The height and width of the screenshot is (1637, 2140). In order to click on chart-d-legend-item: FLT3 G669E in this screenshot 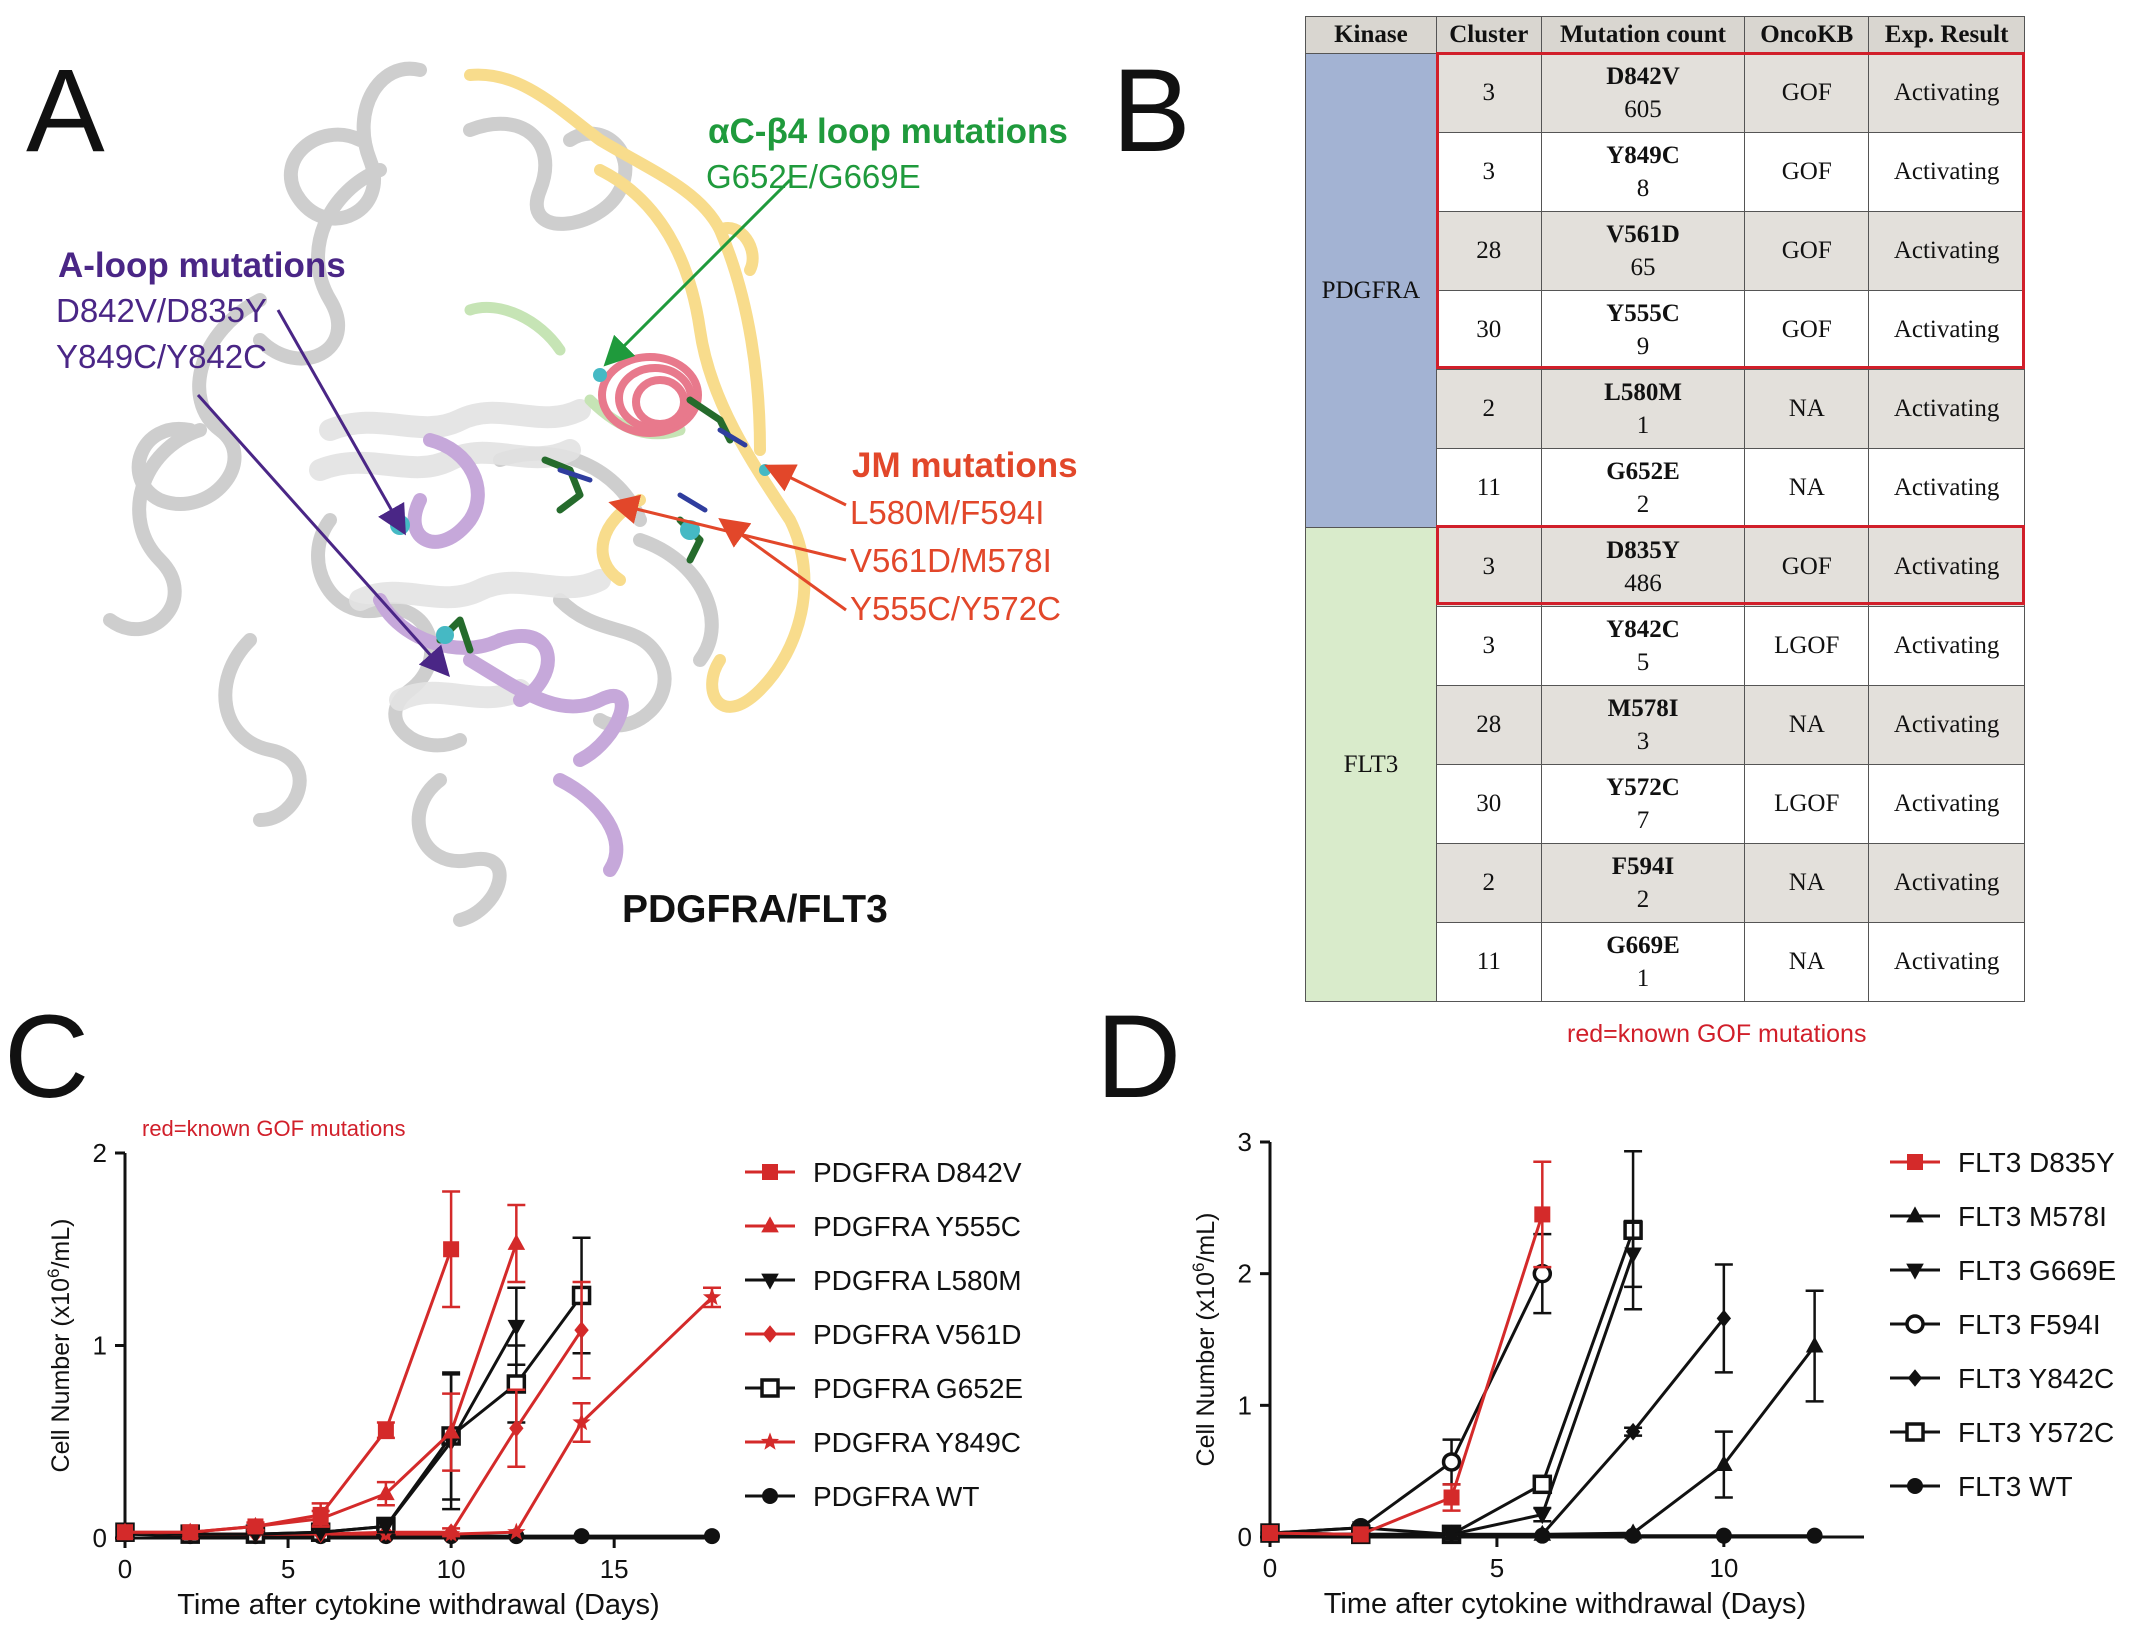, I will do `click(2003, 1270)`.